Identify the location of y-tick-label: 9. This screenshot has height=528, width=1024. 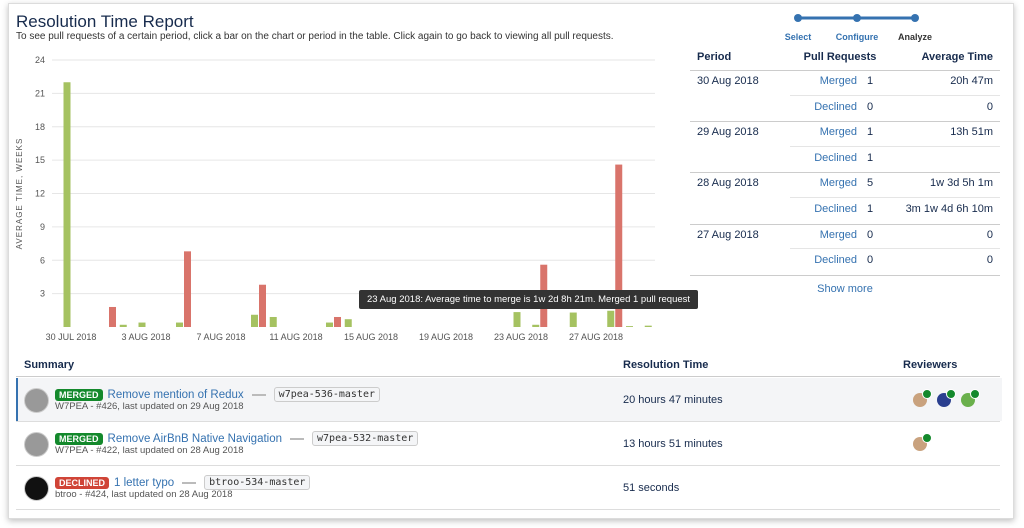
(42, 227).